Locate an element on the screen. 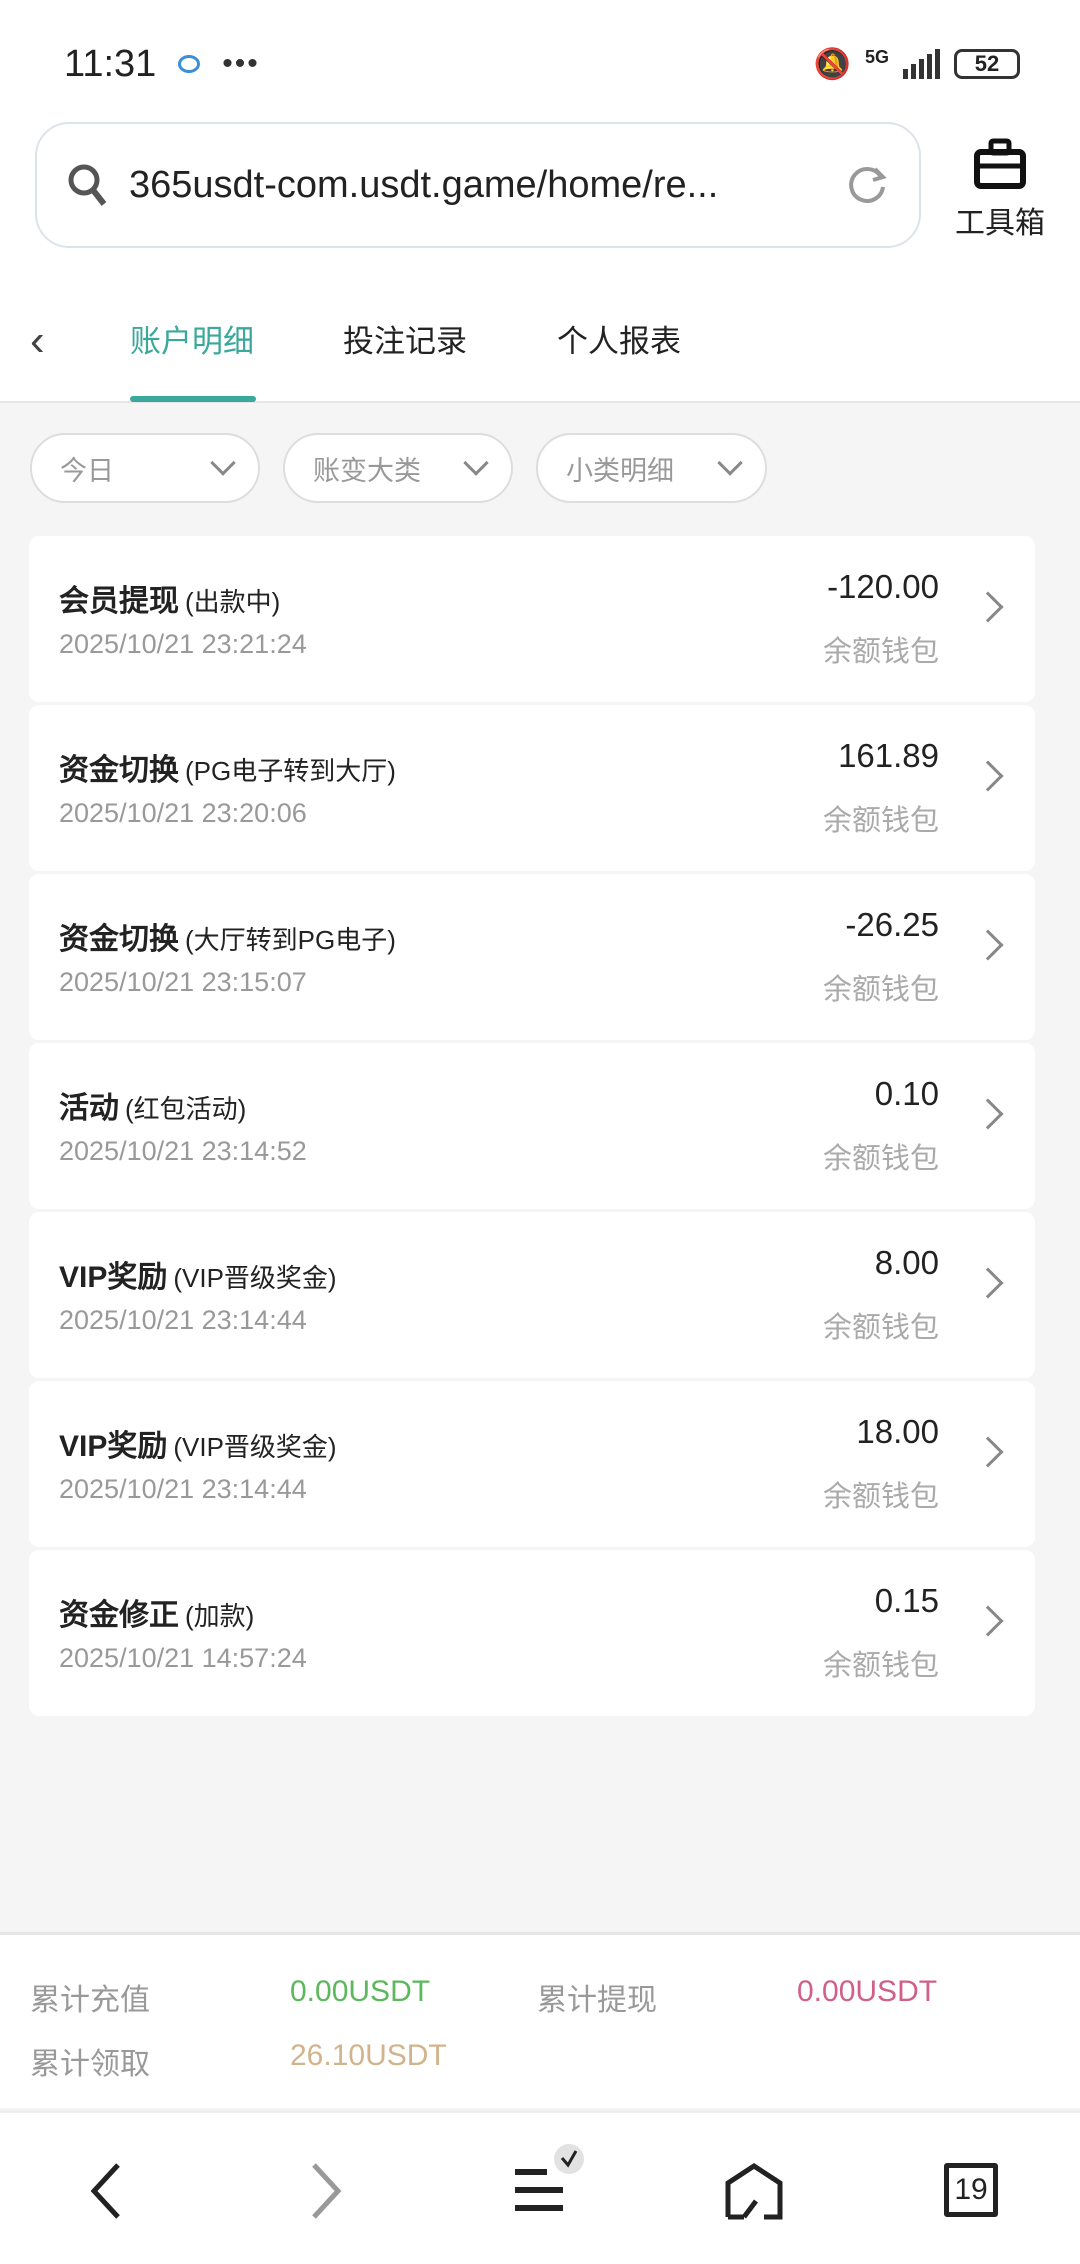 This screenshot has width=1080, height=2264. record-item: 资金修正 (加款) 2025/10/21 14:57:24 0.15 余额钱包 is located at coordinates (532, 1633).